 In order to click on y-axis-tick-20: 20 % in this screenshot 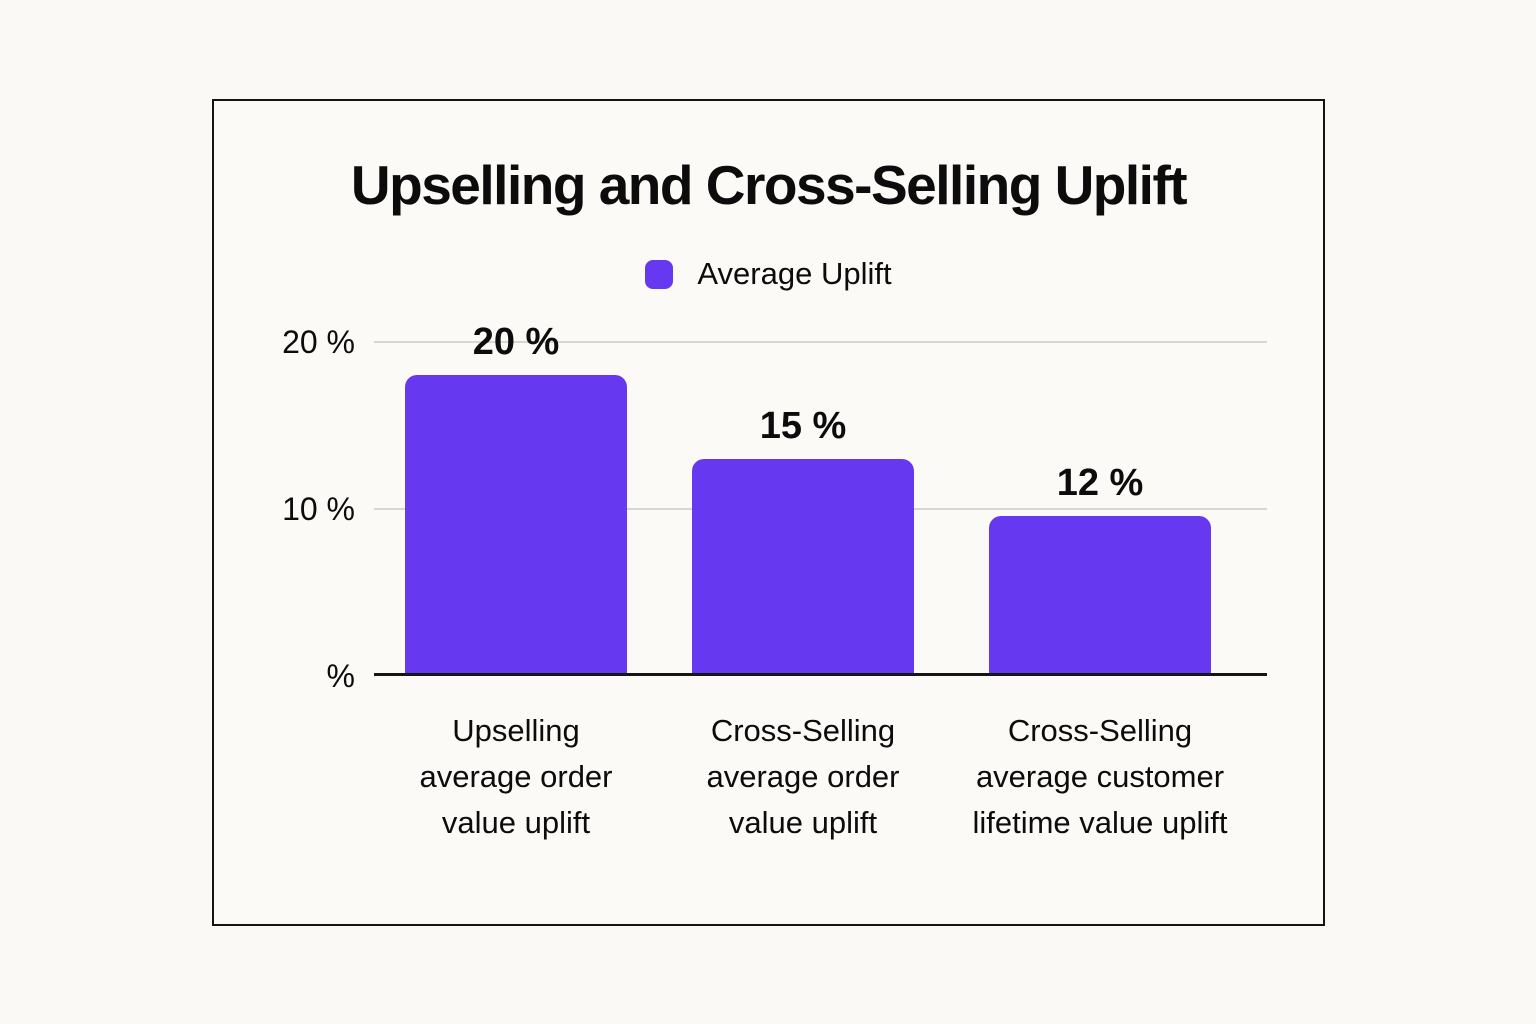, I will do `click(318, 342)`.